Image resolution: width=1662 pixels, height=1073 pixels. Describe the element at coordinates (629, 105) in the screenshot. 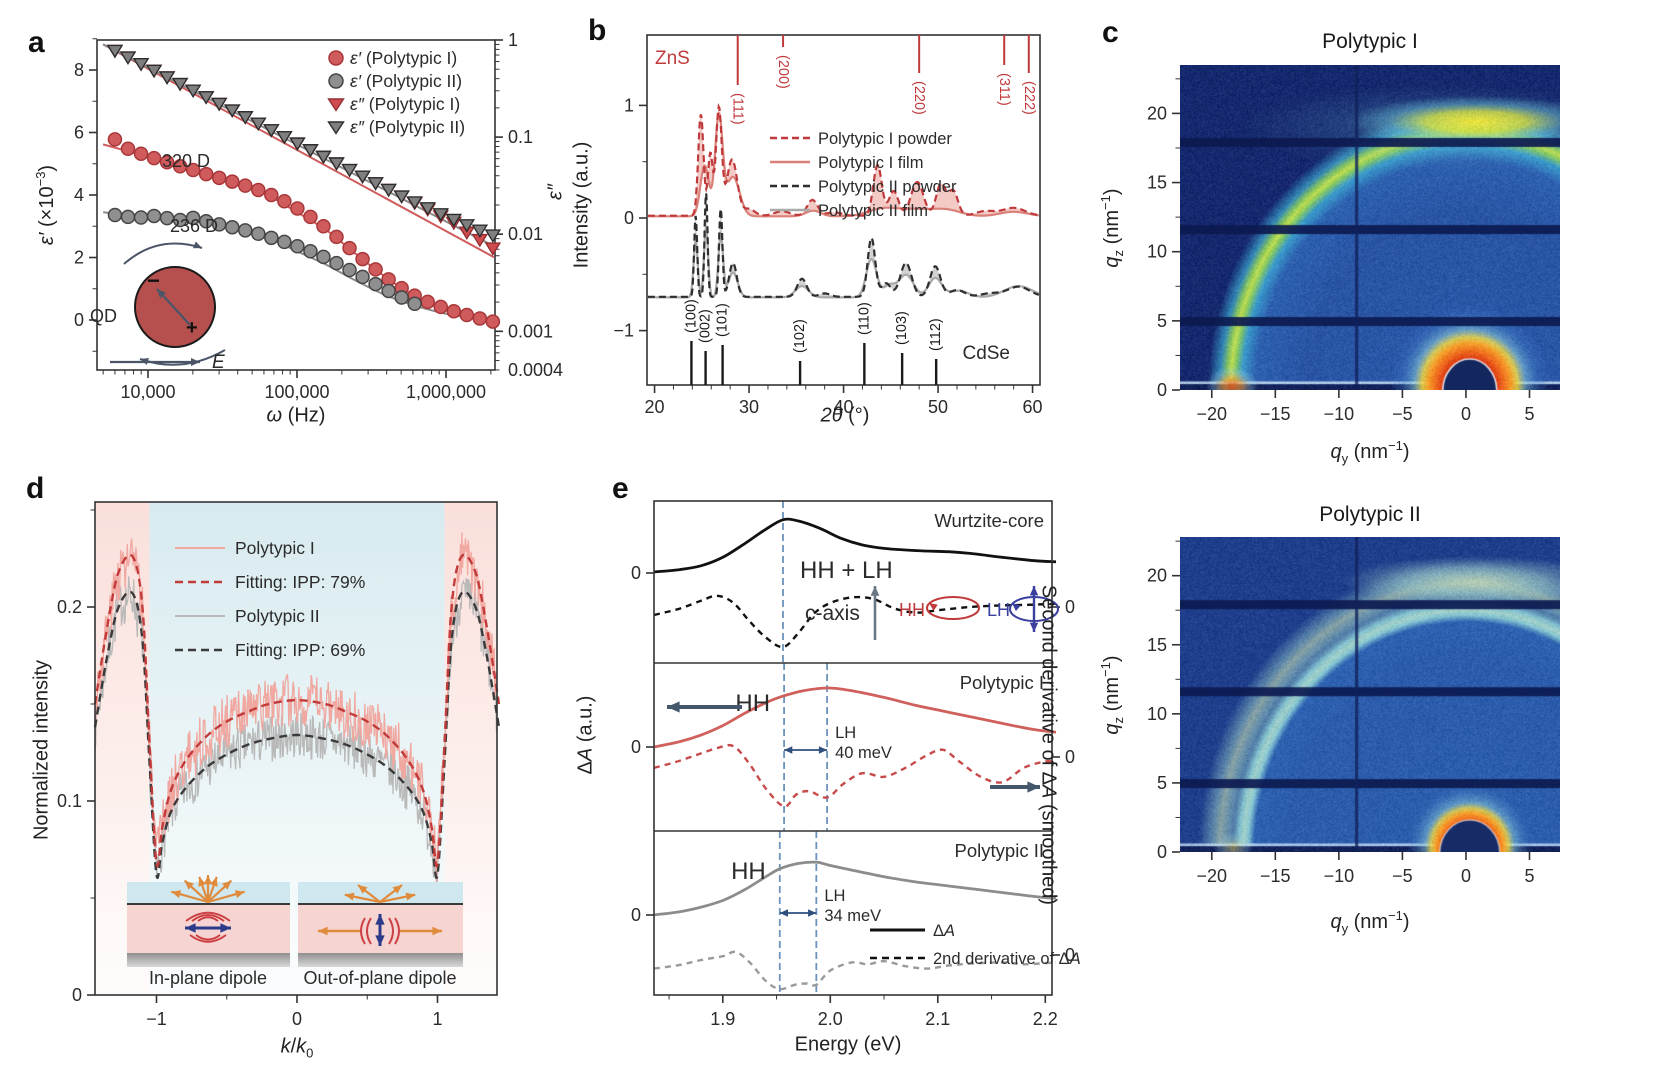

I see `b-y-tick: 1` at that location.